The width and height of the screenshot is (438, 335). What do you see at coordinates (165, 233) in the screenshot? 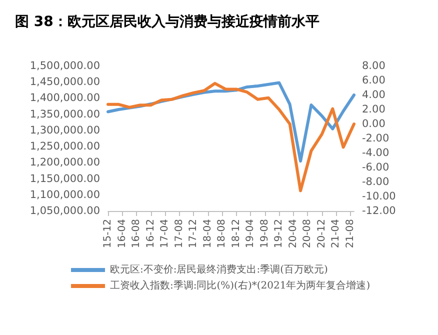
I see `x-tick-label: 17-04` at bounding box center [165, 233].